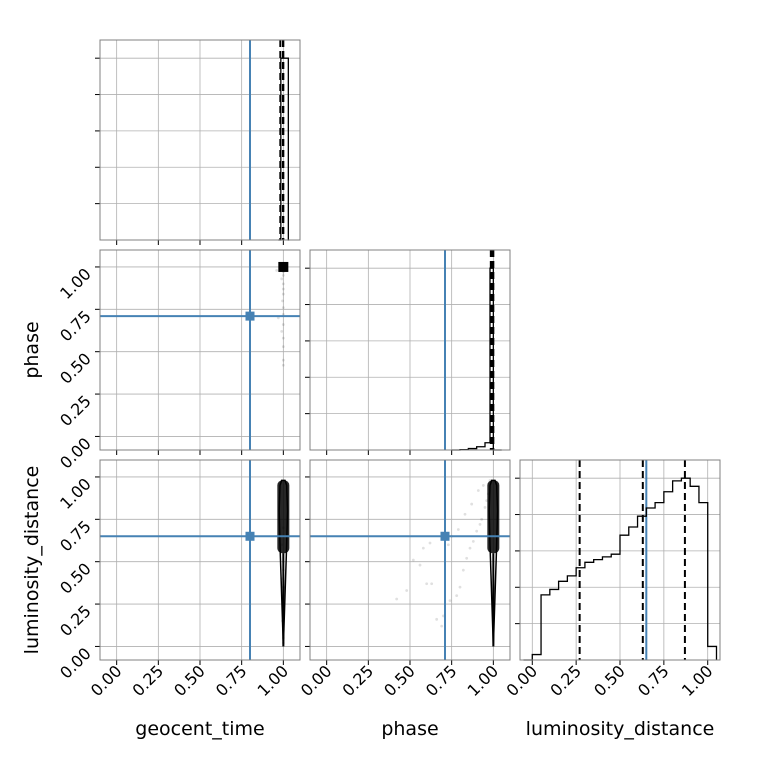 The image size is (760, 760). I want to click on panel-phase-marginal, so click(408, 352).